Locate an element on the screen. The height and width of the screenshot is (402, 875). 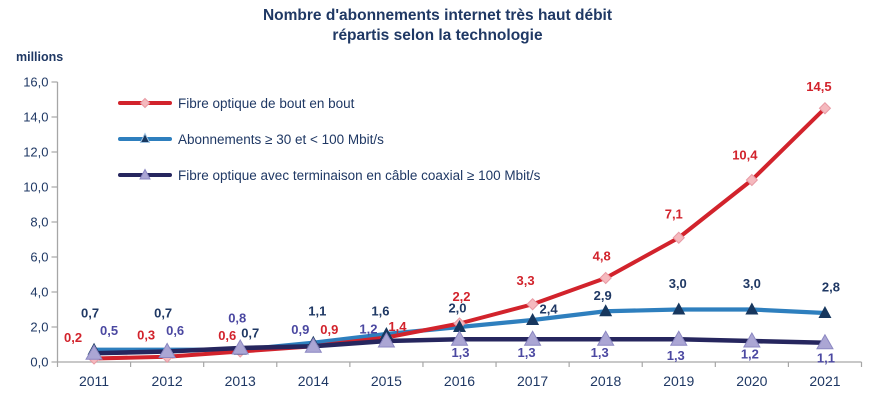
data-label-abonnements-30-100-2014: 1,1 is located at coordinates (317, 310).